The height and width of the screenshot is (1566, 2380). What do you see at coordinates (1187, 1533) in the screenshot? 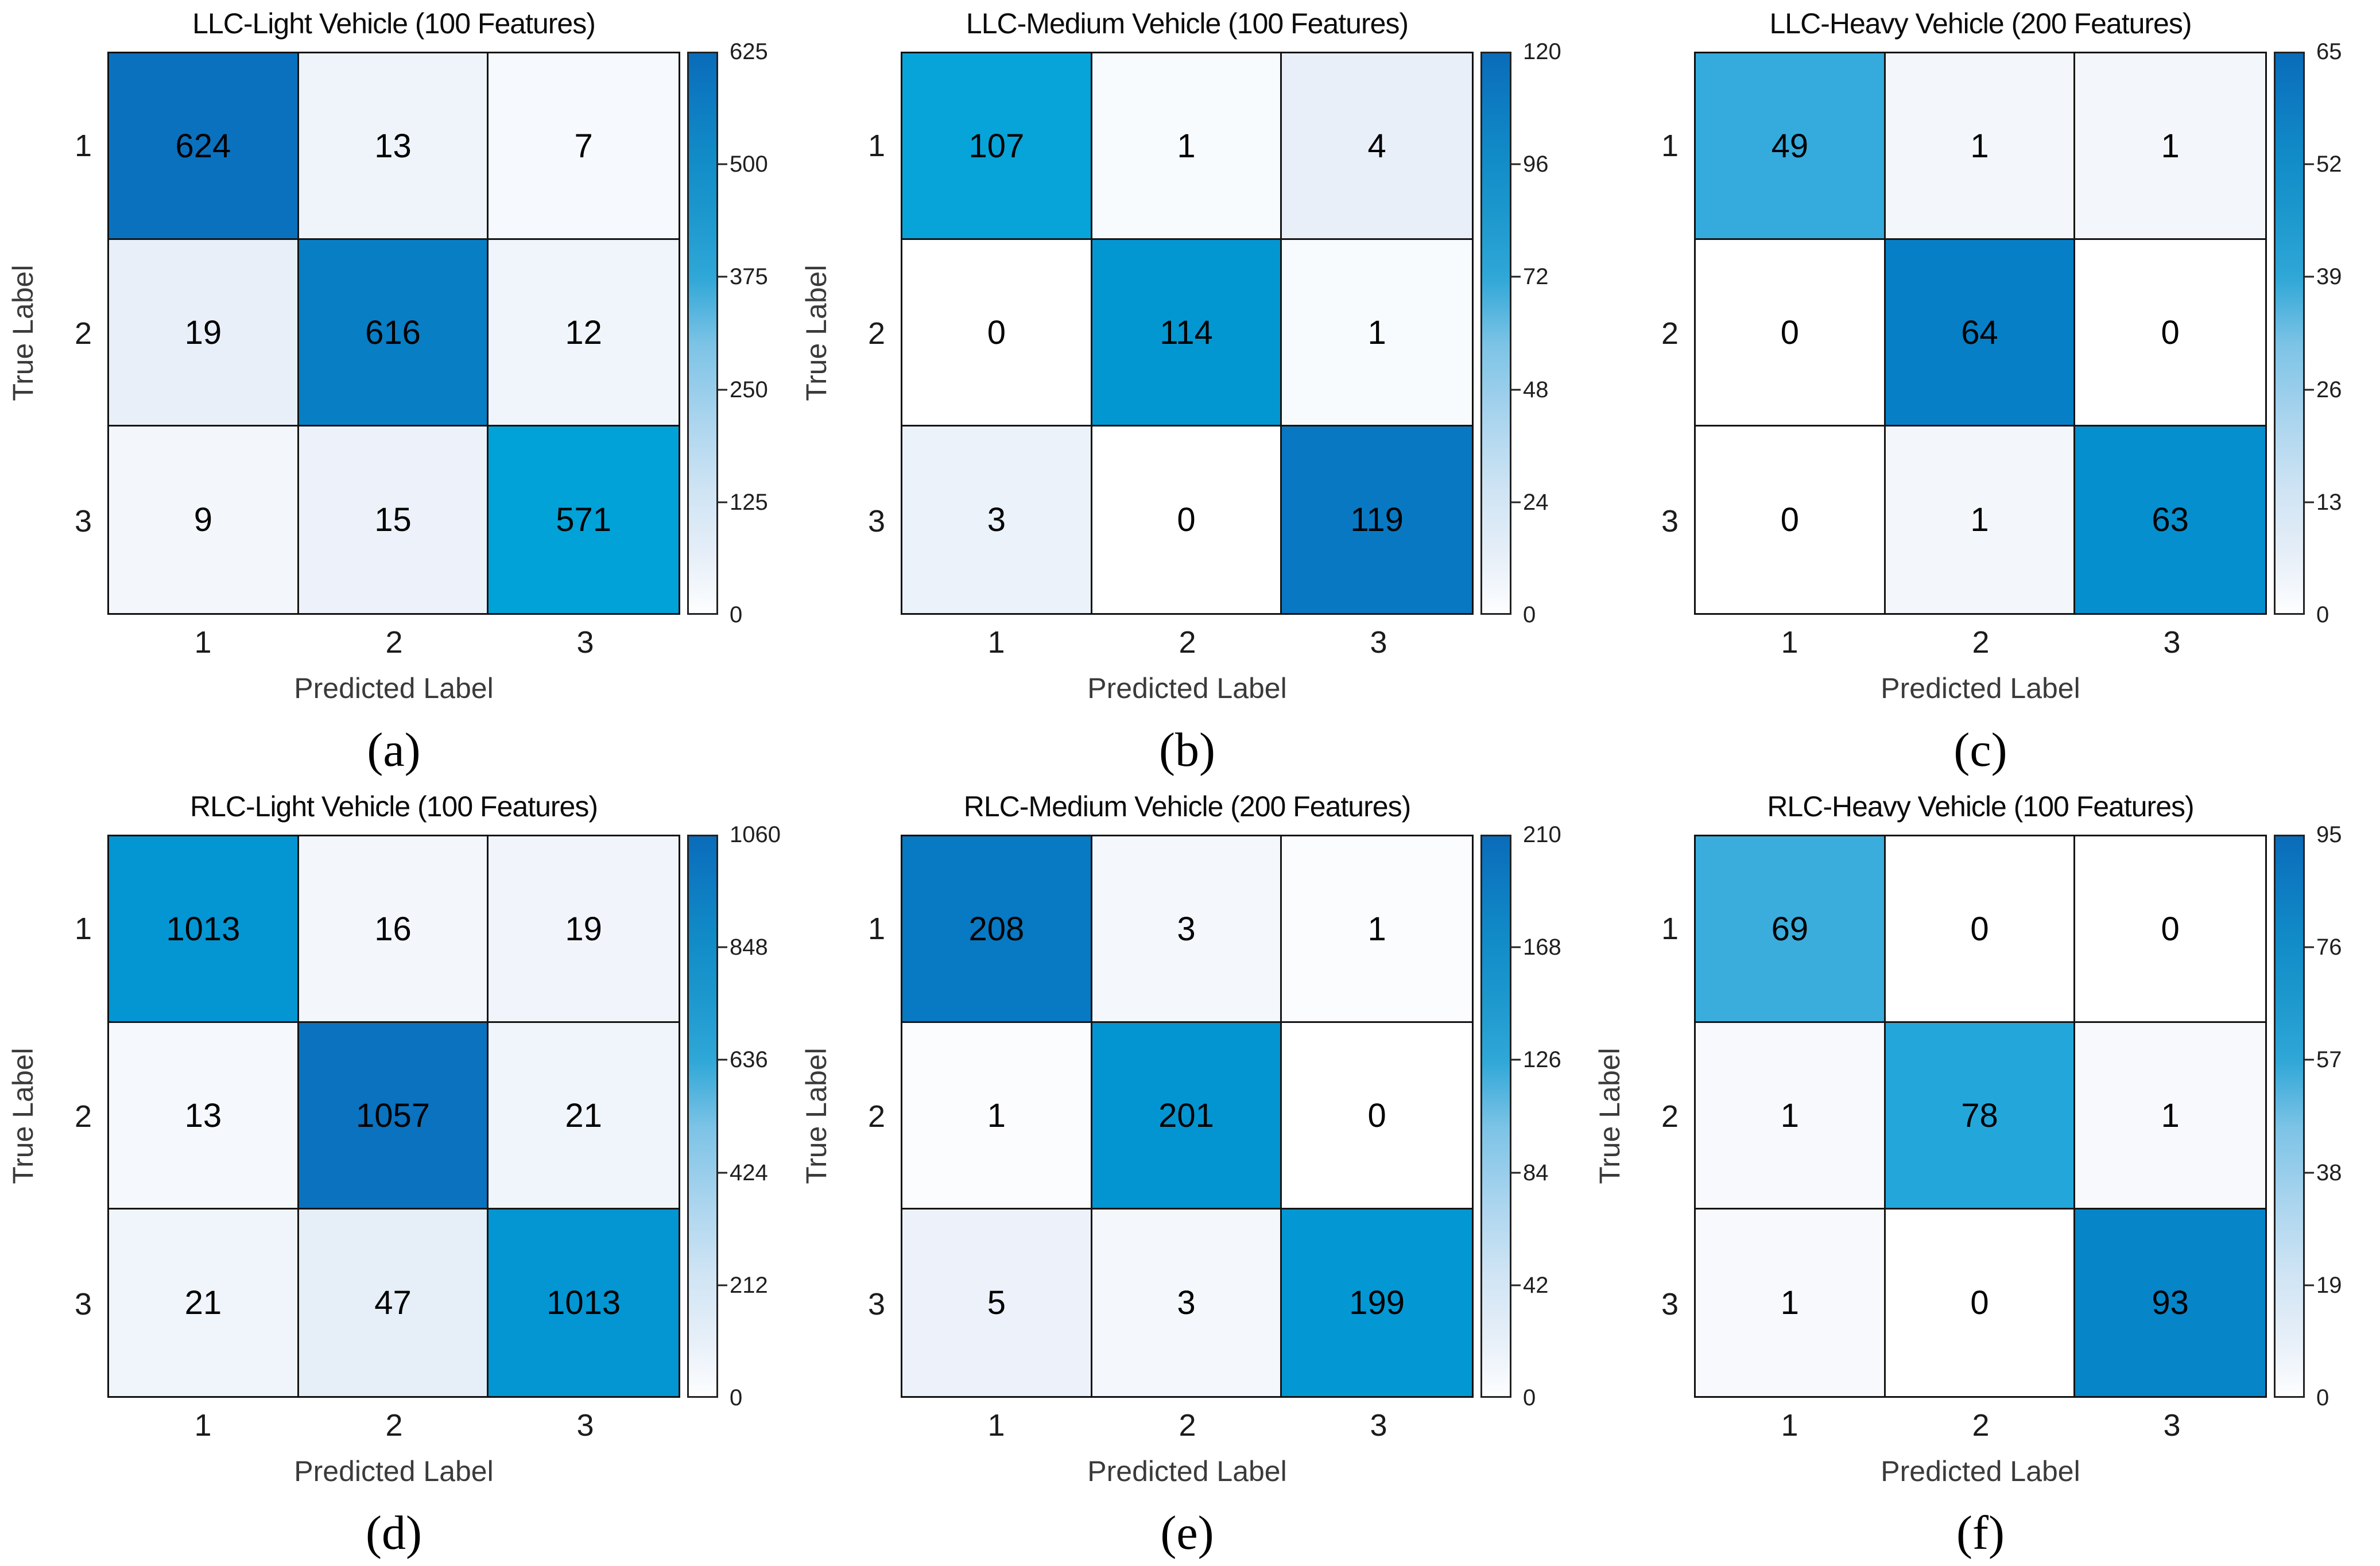
I see `panel-caption: (e)` at bounding box center [1187, 1533].